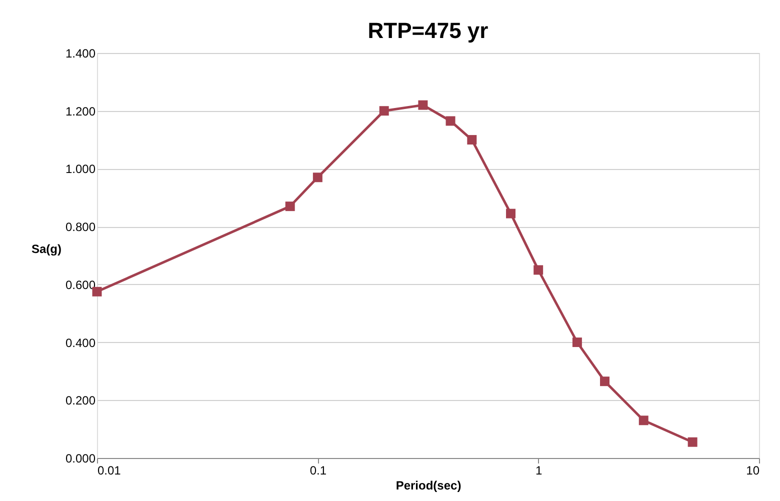 The height and width of the screenshot is (501, 780). I want to click on y-tick-label: 0.800, so click(80, 227).